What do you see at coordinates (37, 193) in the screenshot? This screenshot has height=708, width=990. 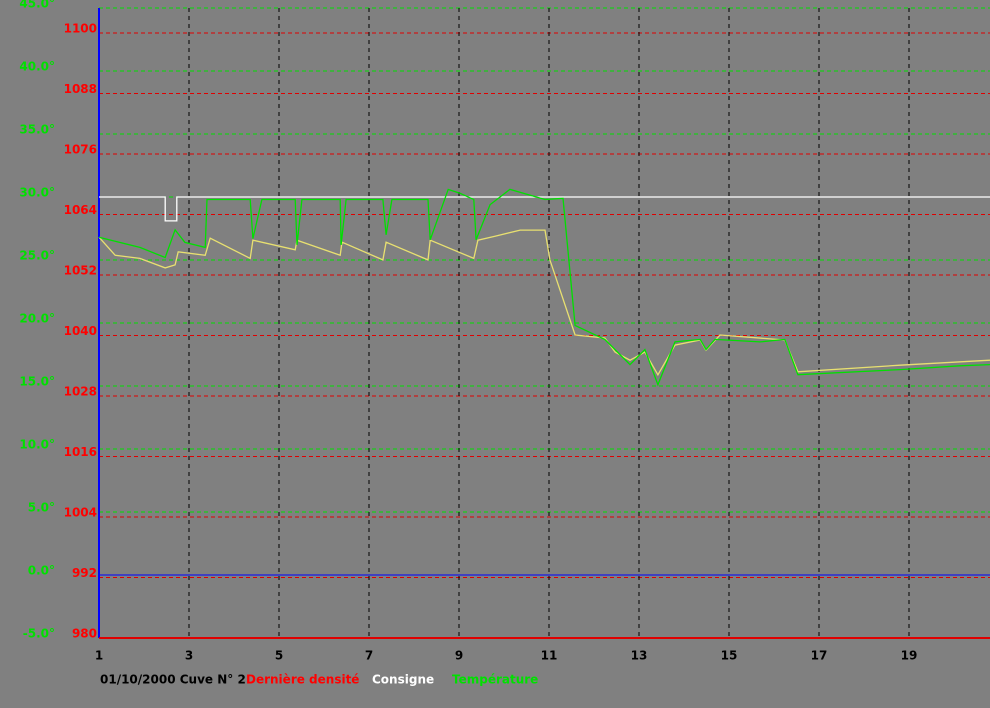 I see `y-tick-label: 30.0°` at bounding box center [37, 193].